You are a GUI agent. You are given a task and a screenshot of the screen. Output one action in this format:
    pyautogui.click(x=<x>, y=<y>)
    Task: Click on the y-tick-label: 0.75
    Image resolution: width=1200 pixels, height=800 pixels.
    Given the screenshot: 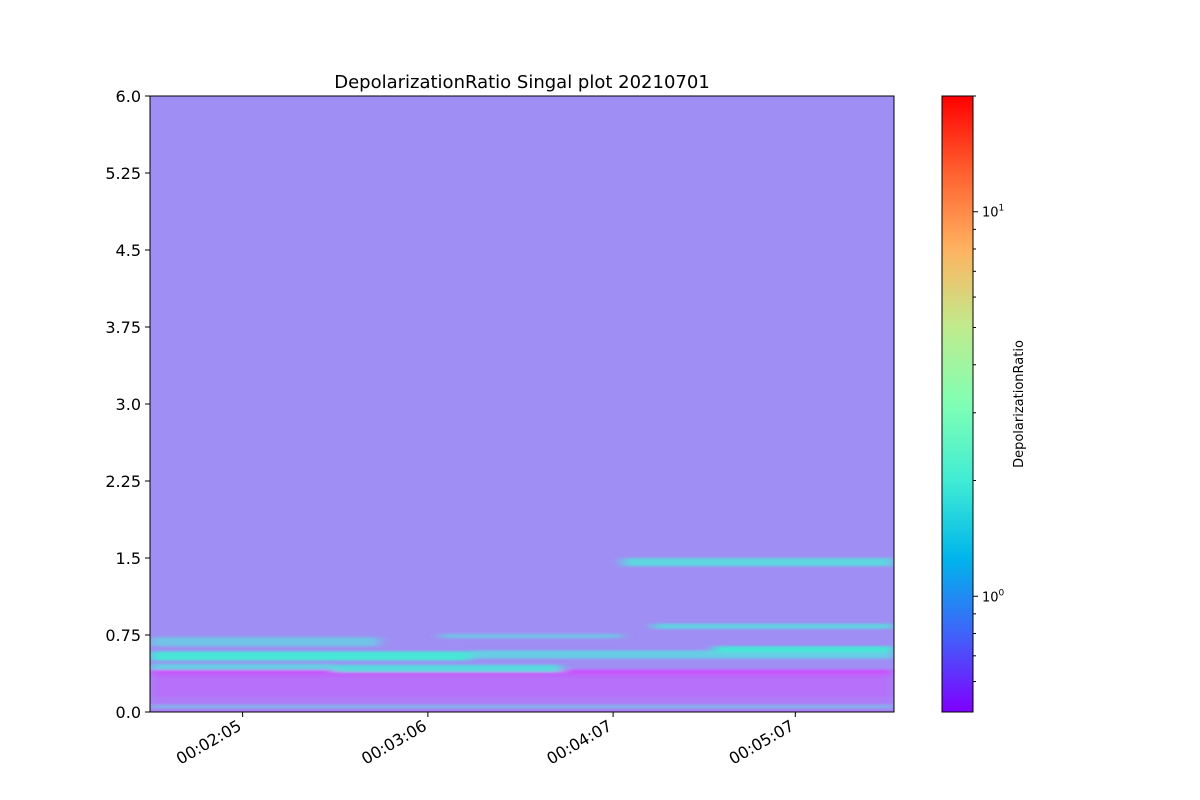 What is the action you would take?
    pyautogui.click(x=123, y=635)
    